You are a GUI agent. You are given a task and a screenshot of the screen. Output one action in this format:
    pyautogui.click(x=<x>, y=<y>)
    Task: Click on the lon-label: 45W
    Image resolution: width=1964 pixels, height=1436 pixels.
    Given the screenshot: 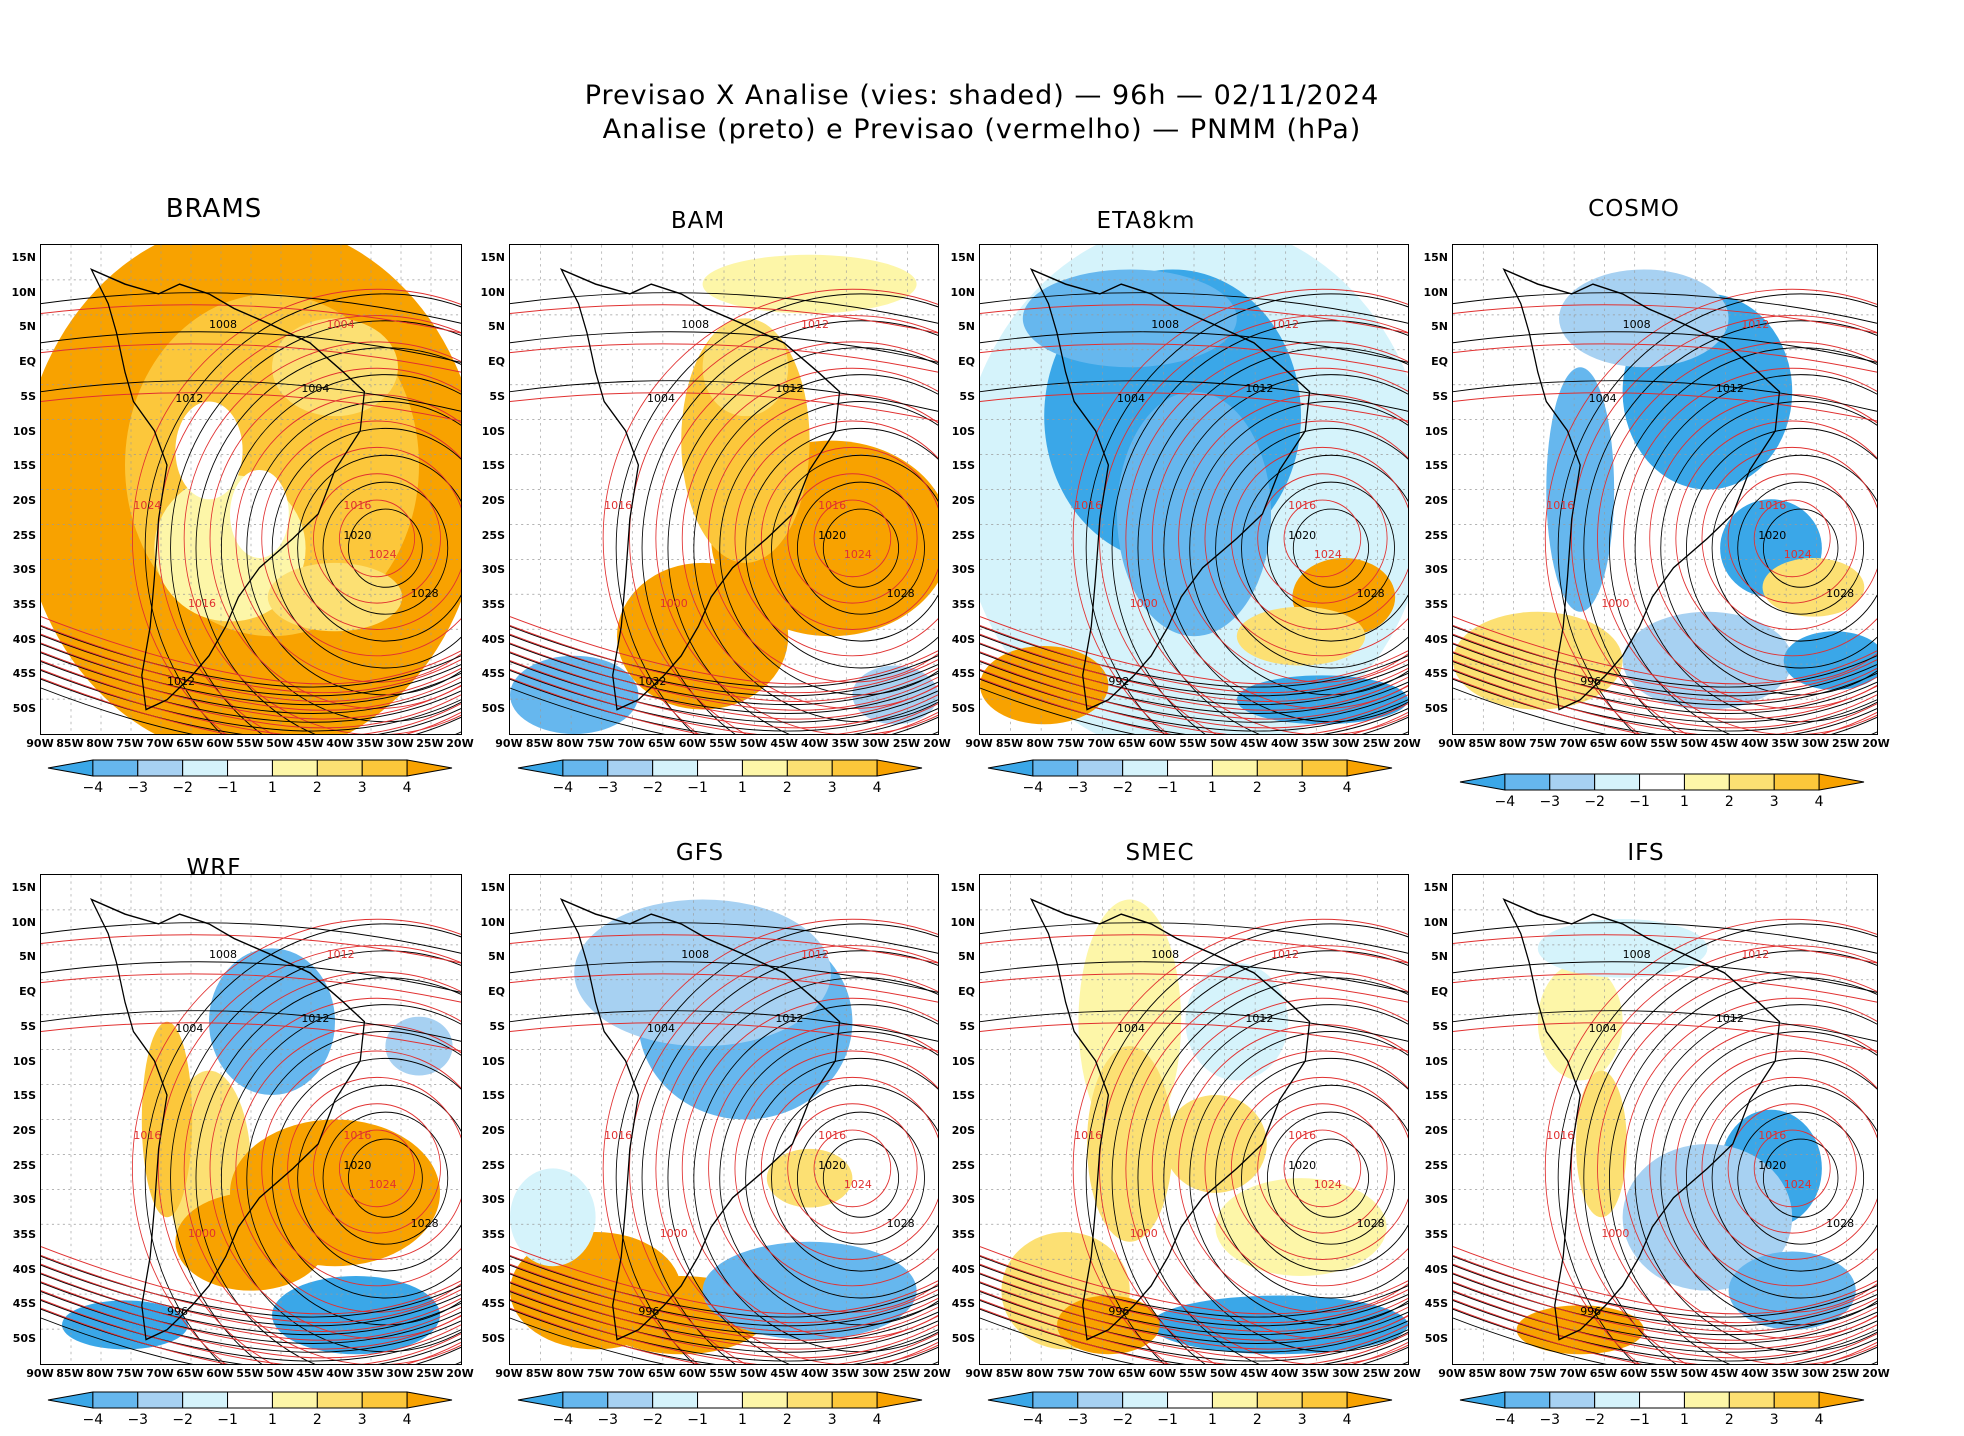 What is the action you would take?
    pyautogui.click(x=1724, y=1373)
    